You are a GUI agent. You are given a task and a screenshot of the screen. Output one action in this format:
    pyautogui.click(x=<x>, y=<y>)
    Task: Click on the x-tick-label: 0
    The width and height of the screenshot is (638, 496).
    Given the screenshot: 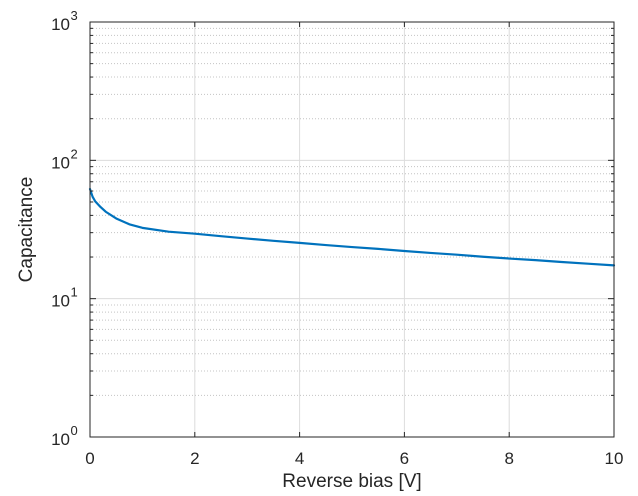 What is the action you would take?
    pyautogui.click(x=89, y=458)
    